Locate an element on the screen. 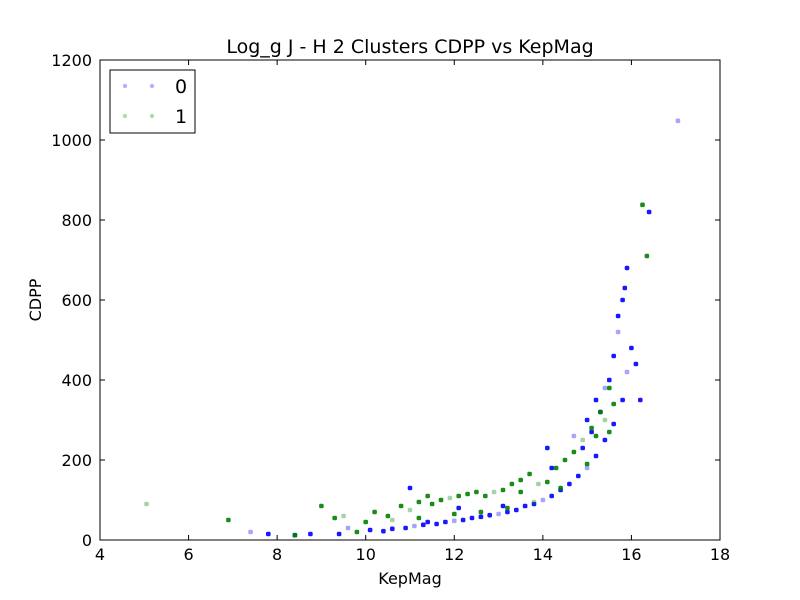  legend-marker-1-b is located at coordinates (152, 116).